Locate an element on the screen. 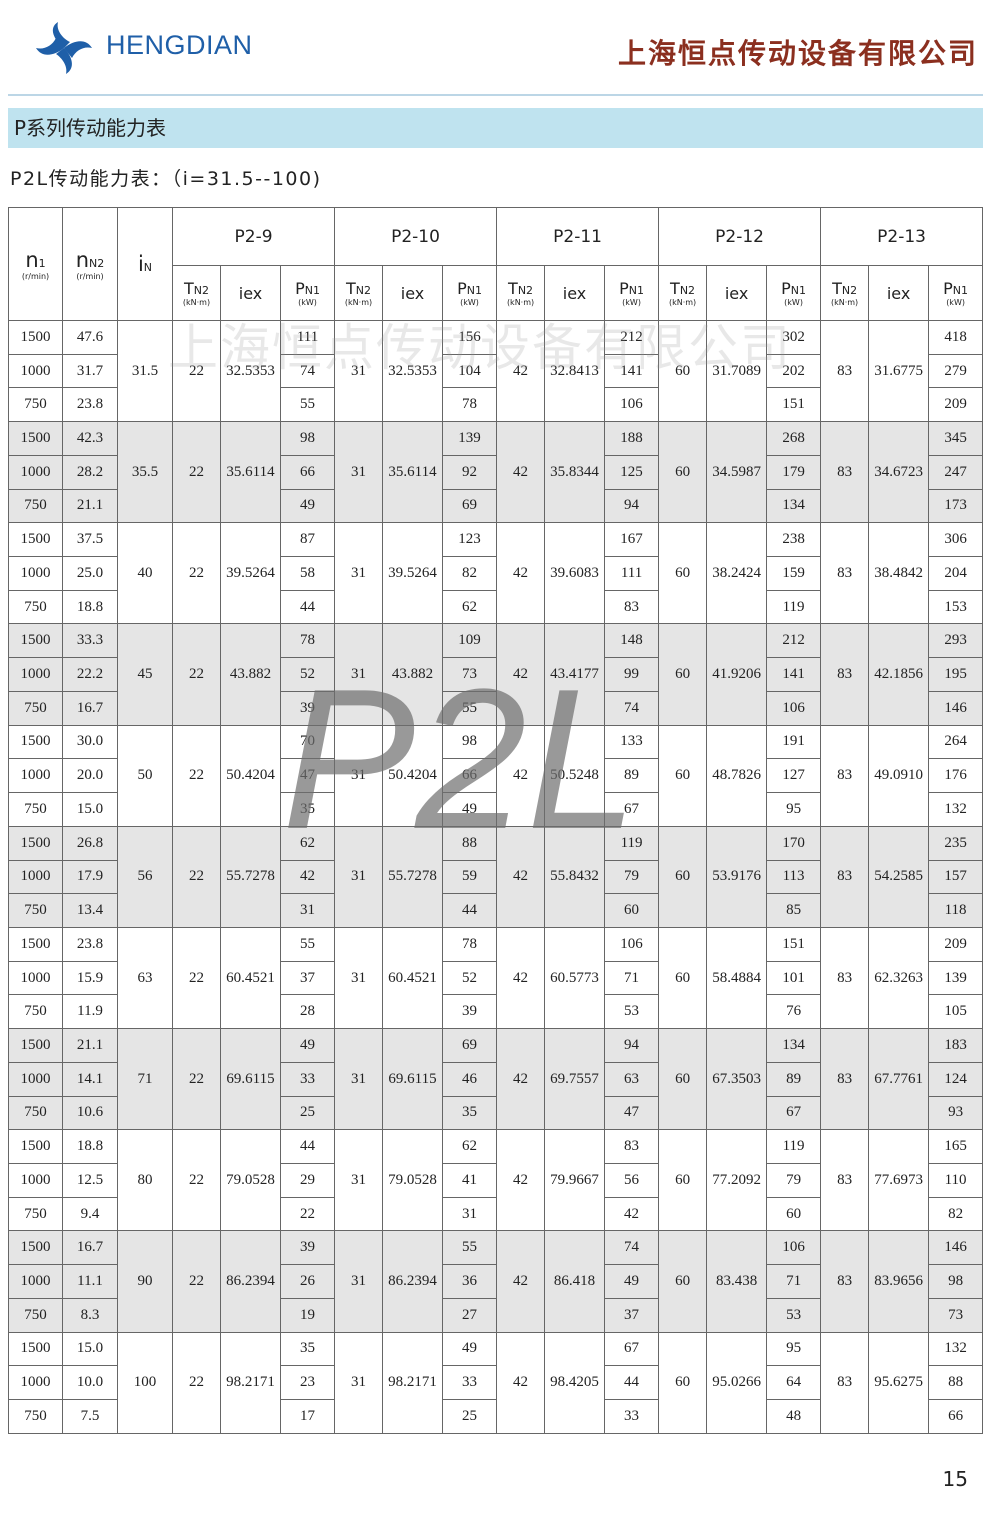 The height and width of the screenshot is (1513, 990). pn1-cell: 170 is located at coordinates (794, 843).